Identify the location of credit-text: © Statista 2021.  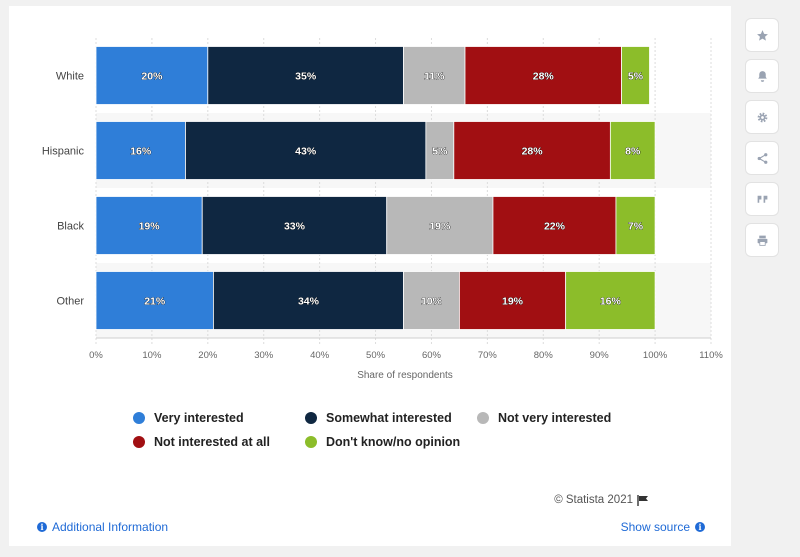
(593, 500).